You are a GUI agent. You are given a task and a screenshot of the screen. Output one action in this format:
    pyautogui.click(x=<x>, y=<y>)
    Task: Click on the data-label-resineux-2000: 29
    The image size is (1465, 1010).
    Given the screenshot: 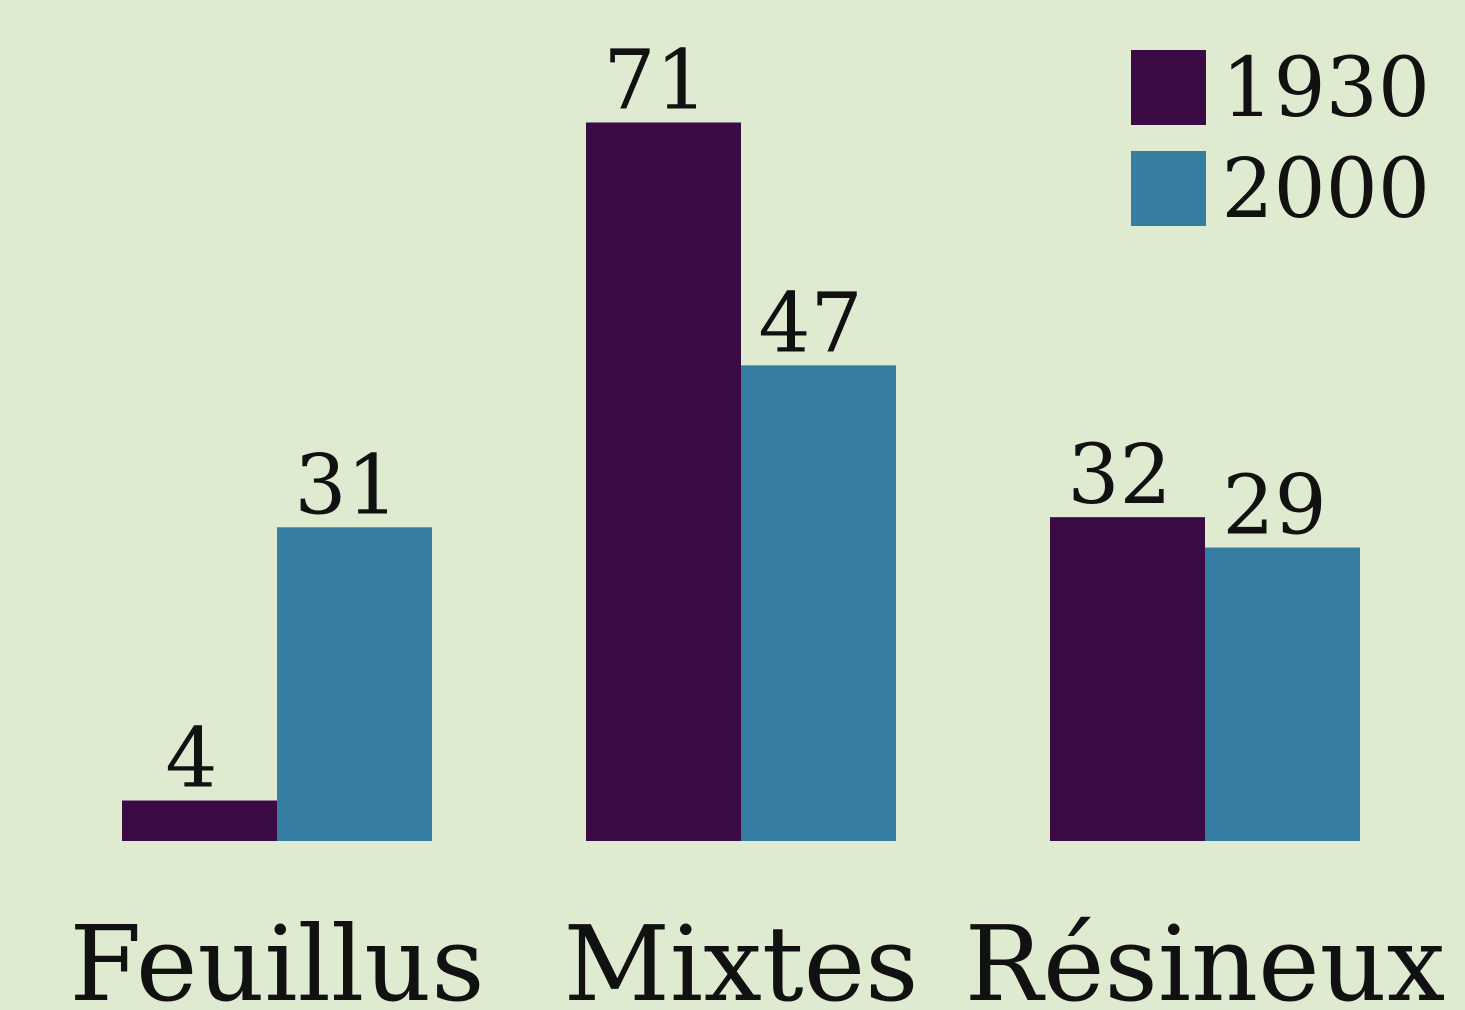 What is the action you would take?
    pyautogui.click(x=1274, y=506)
    